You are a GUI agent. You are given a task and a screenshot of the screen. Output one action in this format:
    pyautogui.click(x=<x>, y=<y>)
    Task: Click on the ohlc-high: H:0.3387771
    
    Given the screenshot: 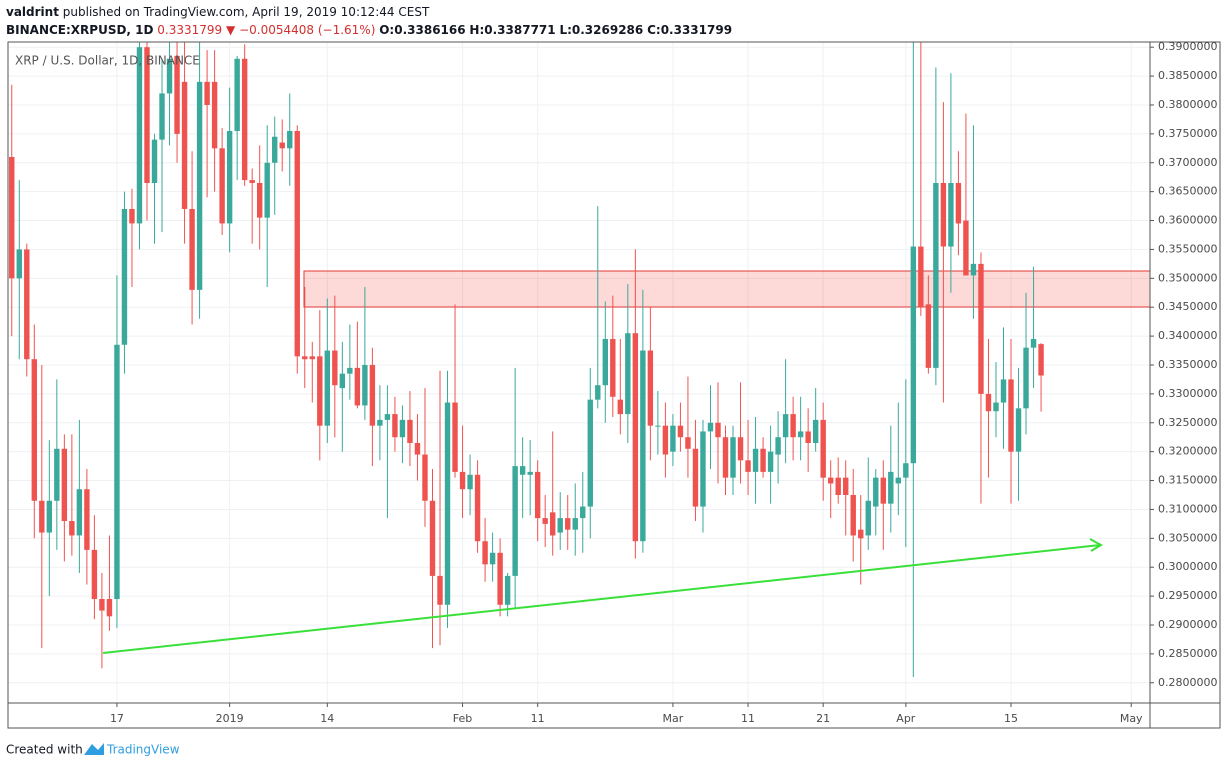 What is the action you would take?
    pyautogui.click(x=512, y=30)
    